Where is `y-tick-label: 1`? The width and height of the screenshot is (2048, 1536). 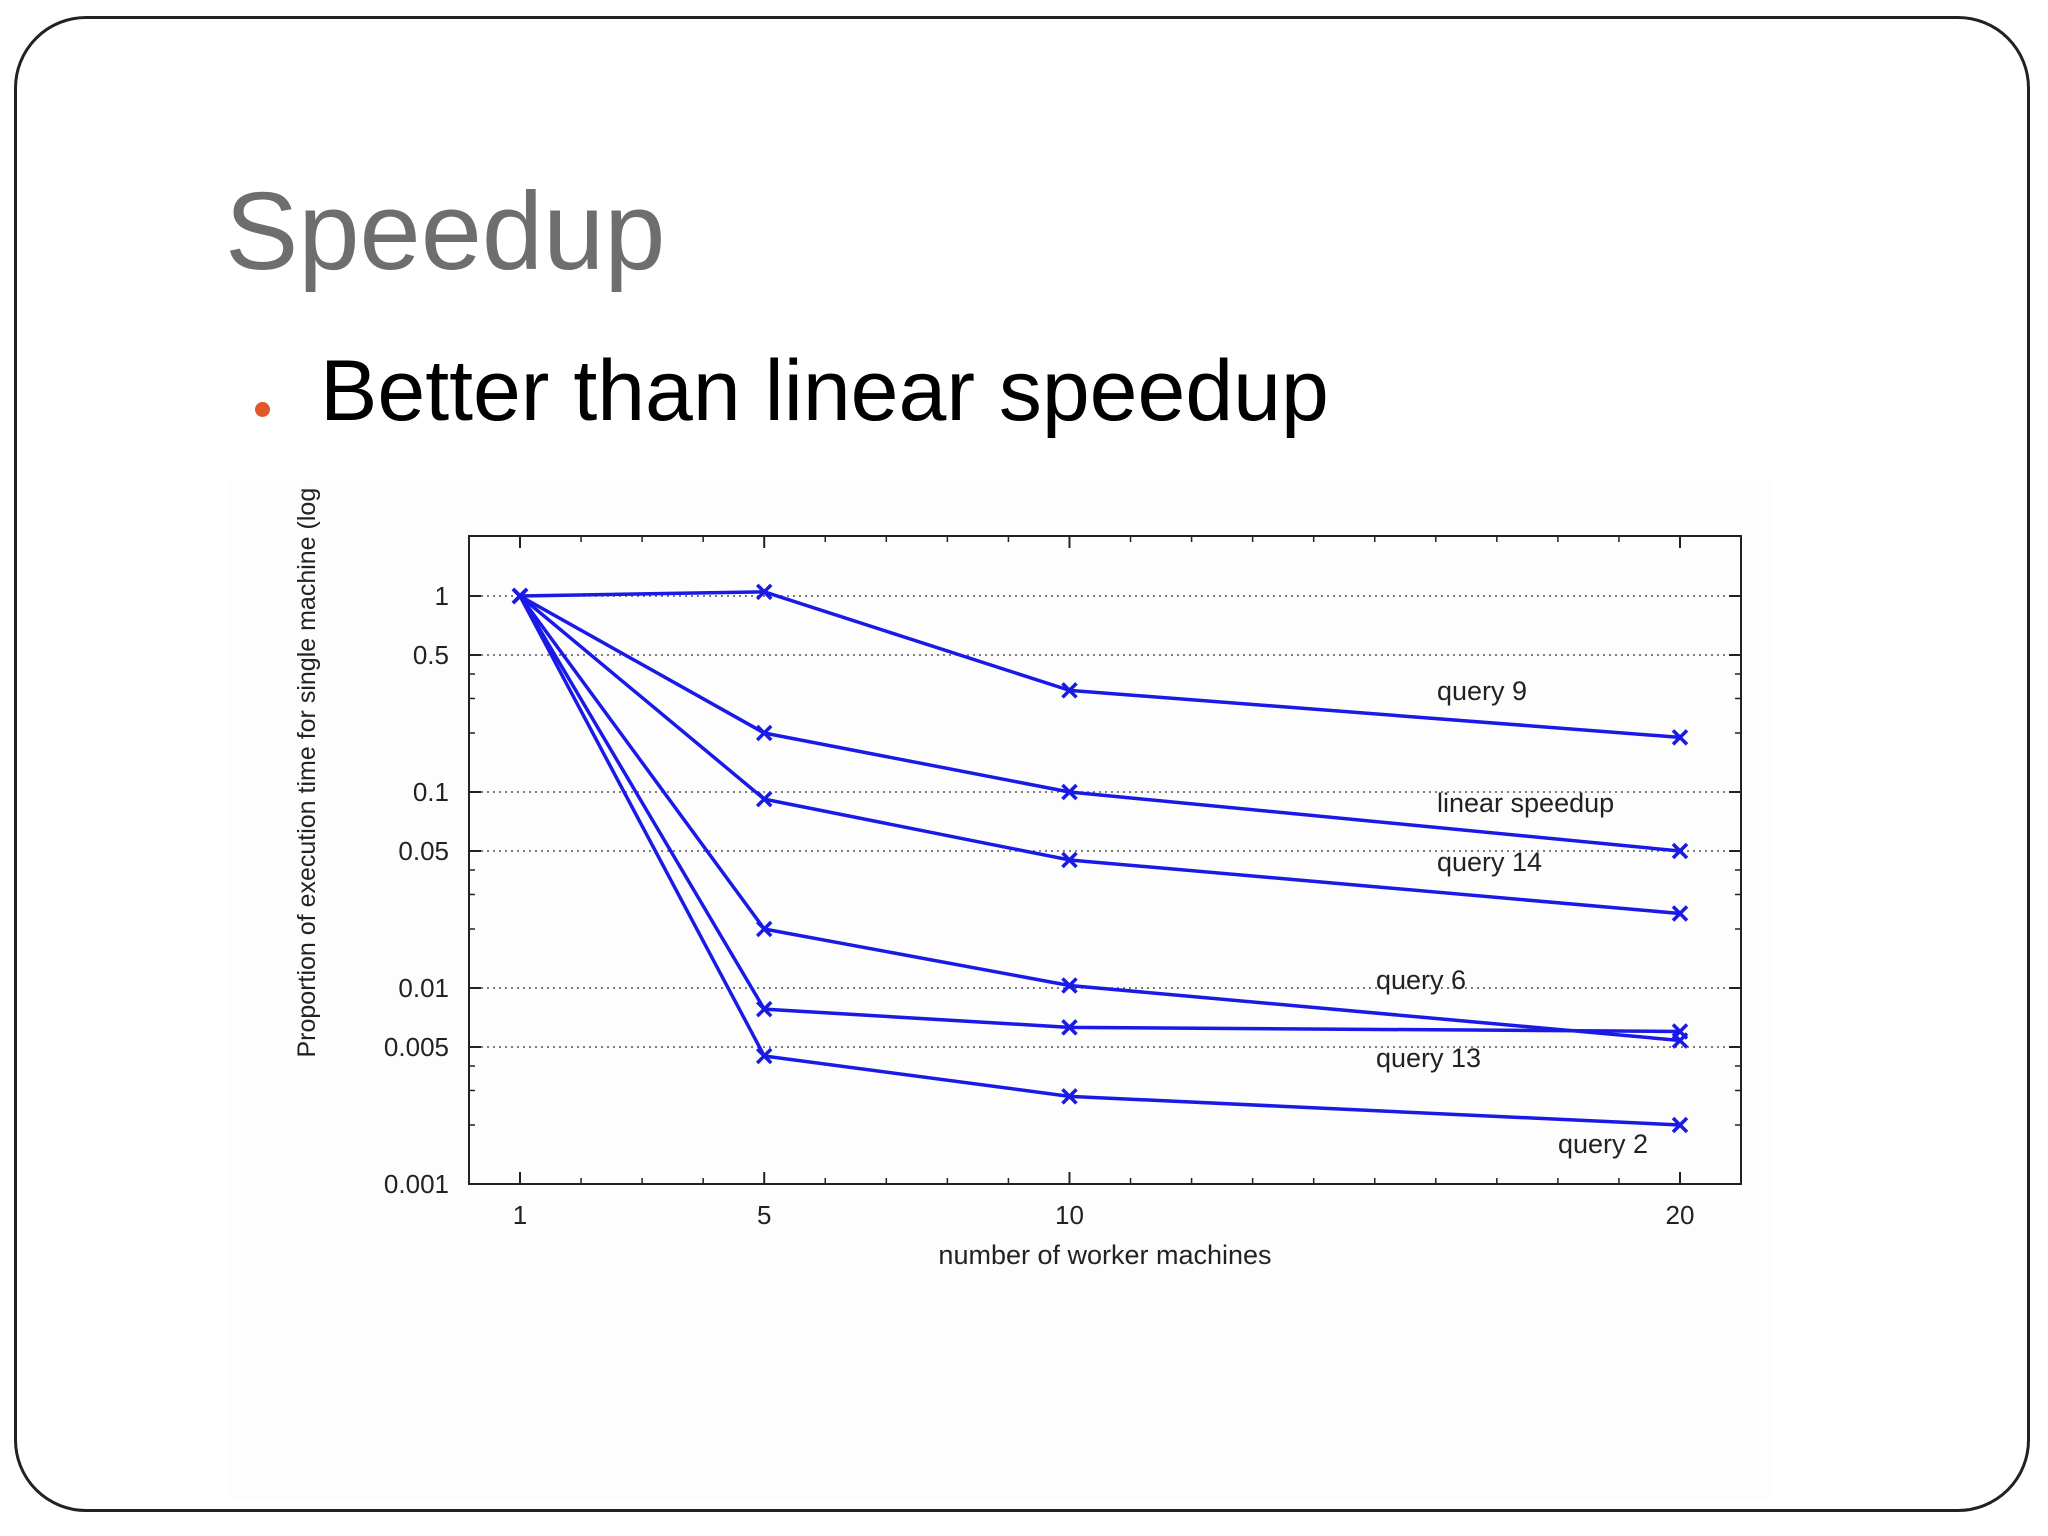 y-tick-label: 1 is located at coordinates (442, 596).